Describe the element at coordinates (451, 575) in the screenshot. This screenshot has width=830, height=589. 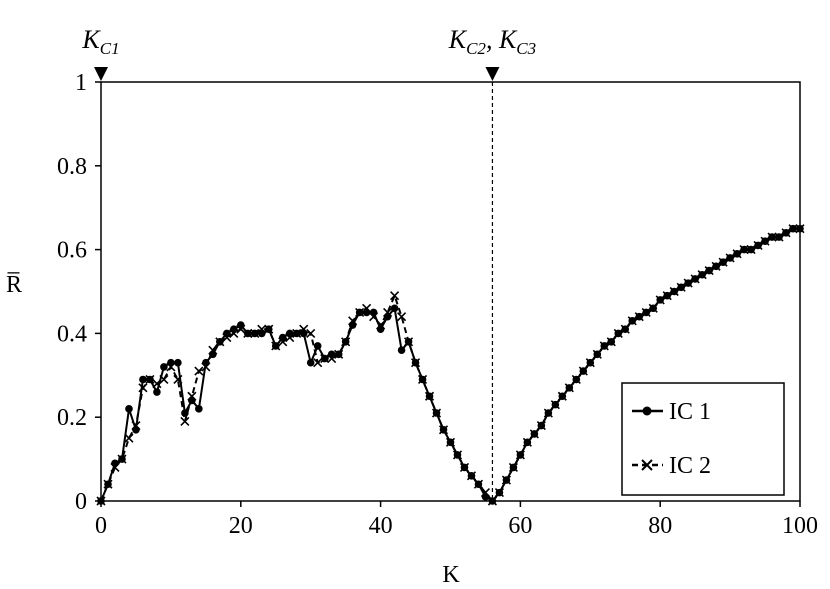
I see `x-axis-label: K` at that location.